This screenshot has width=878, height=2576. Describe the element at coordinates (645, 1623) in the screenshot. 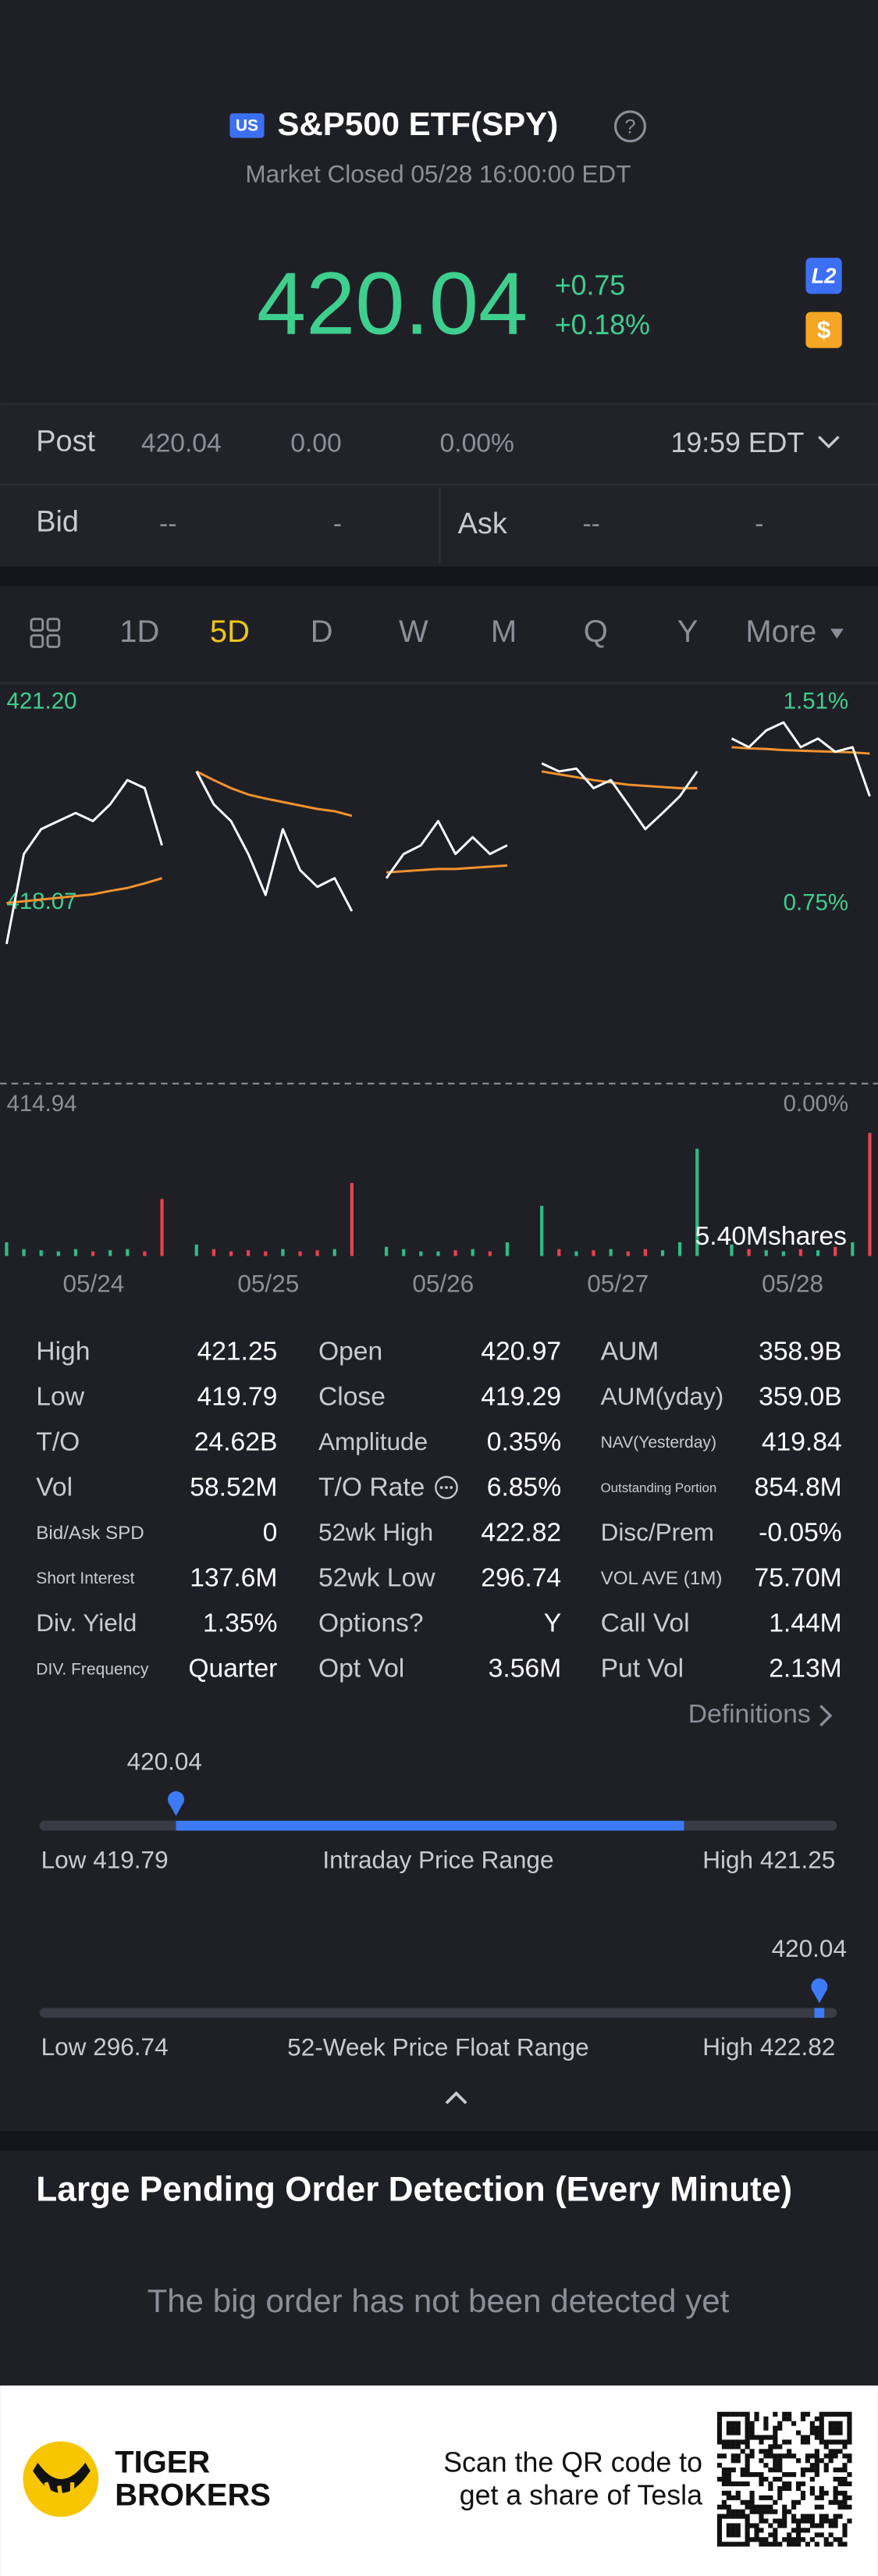

I see `stat-label: Call Vol` at that location.